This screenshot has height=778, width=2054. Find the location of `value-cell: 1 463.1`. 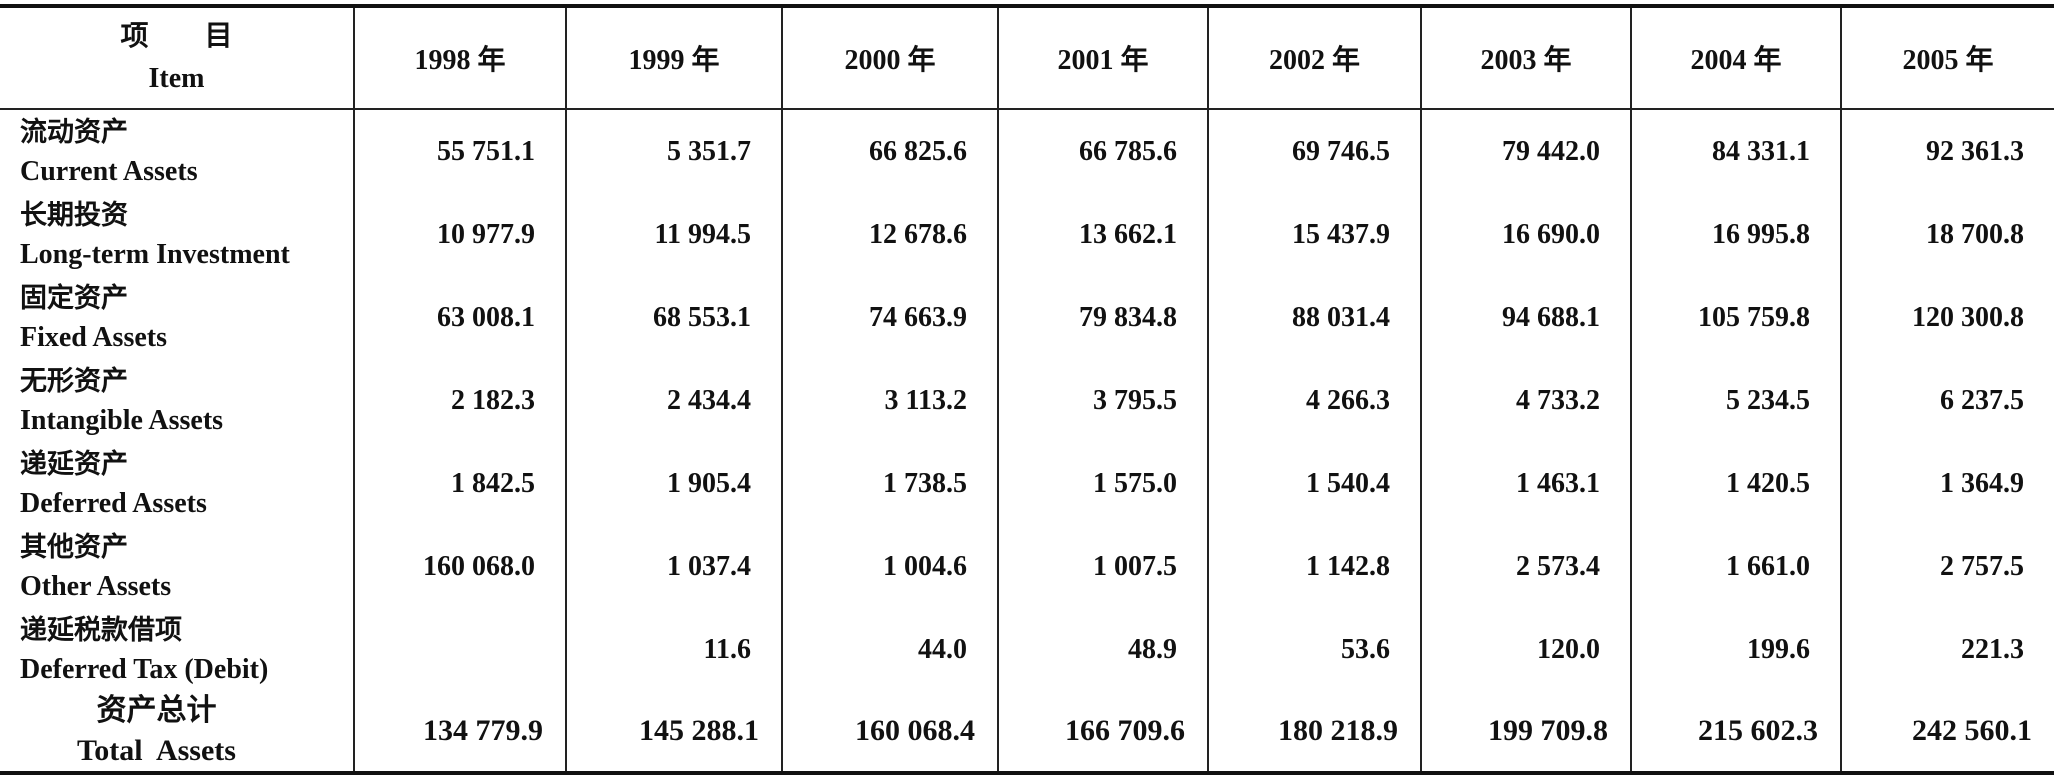

value-cell: 1 463.1 is located at coordinates (1525, 483).